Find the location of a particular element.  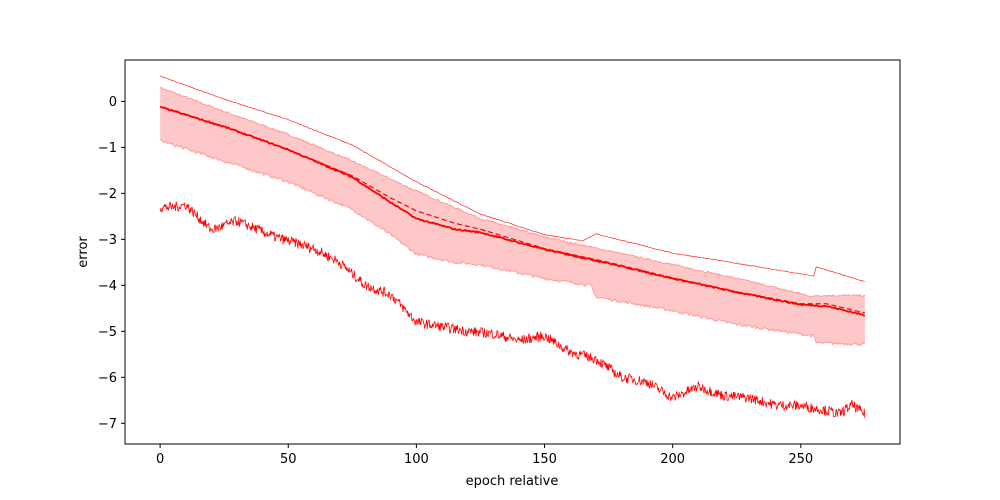

x-tick-label: 200 is located at coordinates (672, 459).